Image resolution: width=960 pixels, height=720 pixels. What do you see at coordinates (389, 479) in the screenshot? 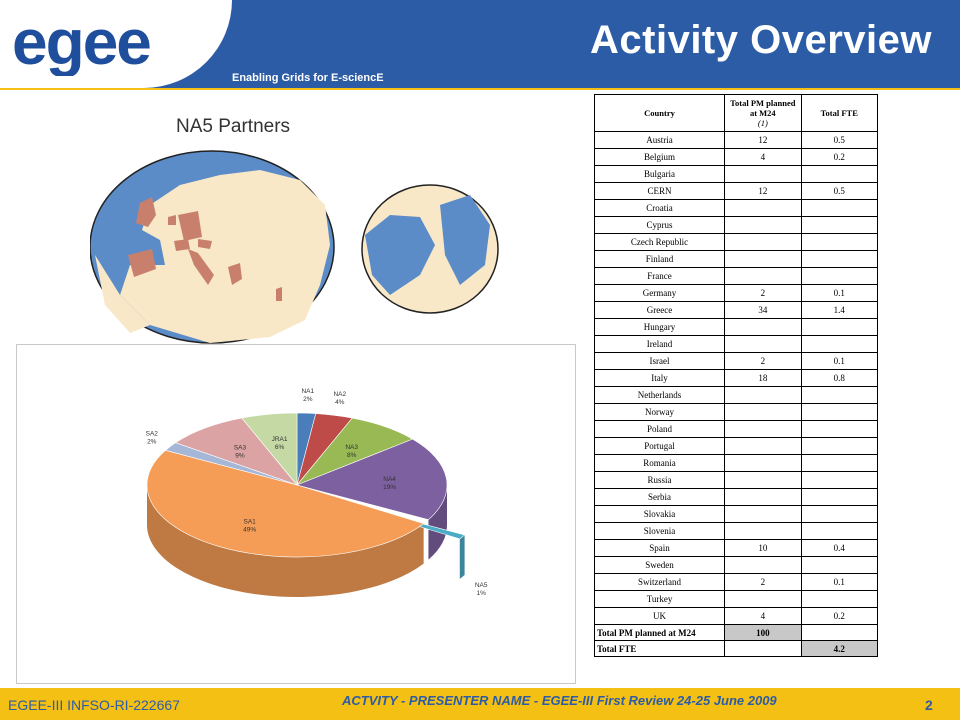
I see `pie-label-na4: NA4` at bounding box center [389, 479].